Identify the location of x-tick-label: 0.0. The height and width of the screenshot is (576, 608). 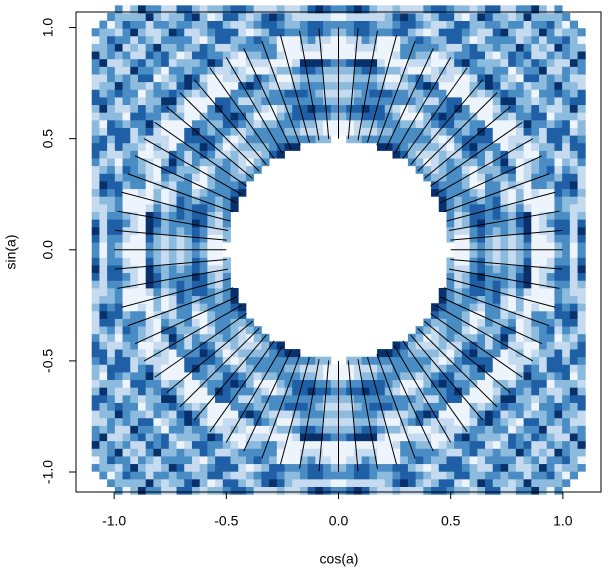
(339, 521).